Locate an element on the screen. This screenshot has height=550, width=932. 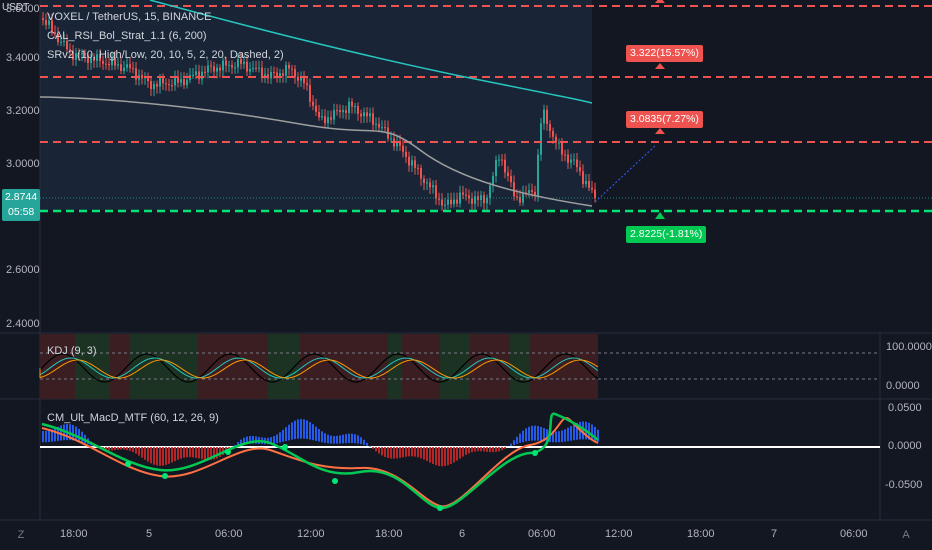
time-tick: 5 is located at coordinates (149, 534).